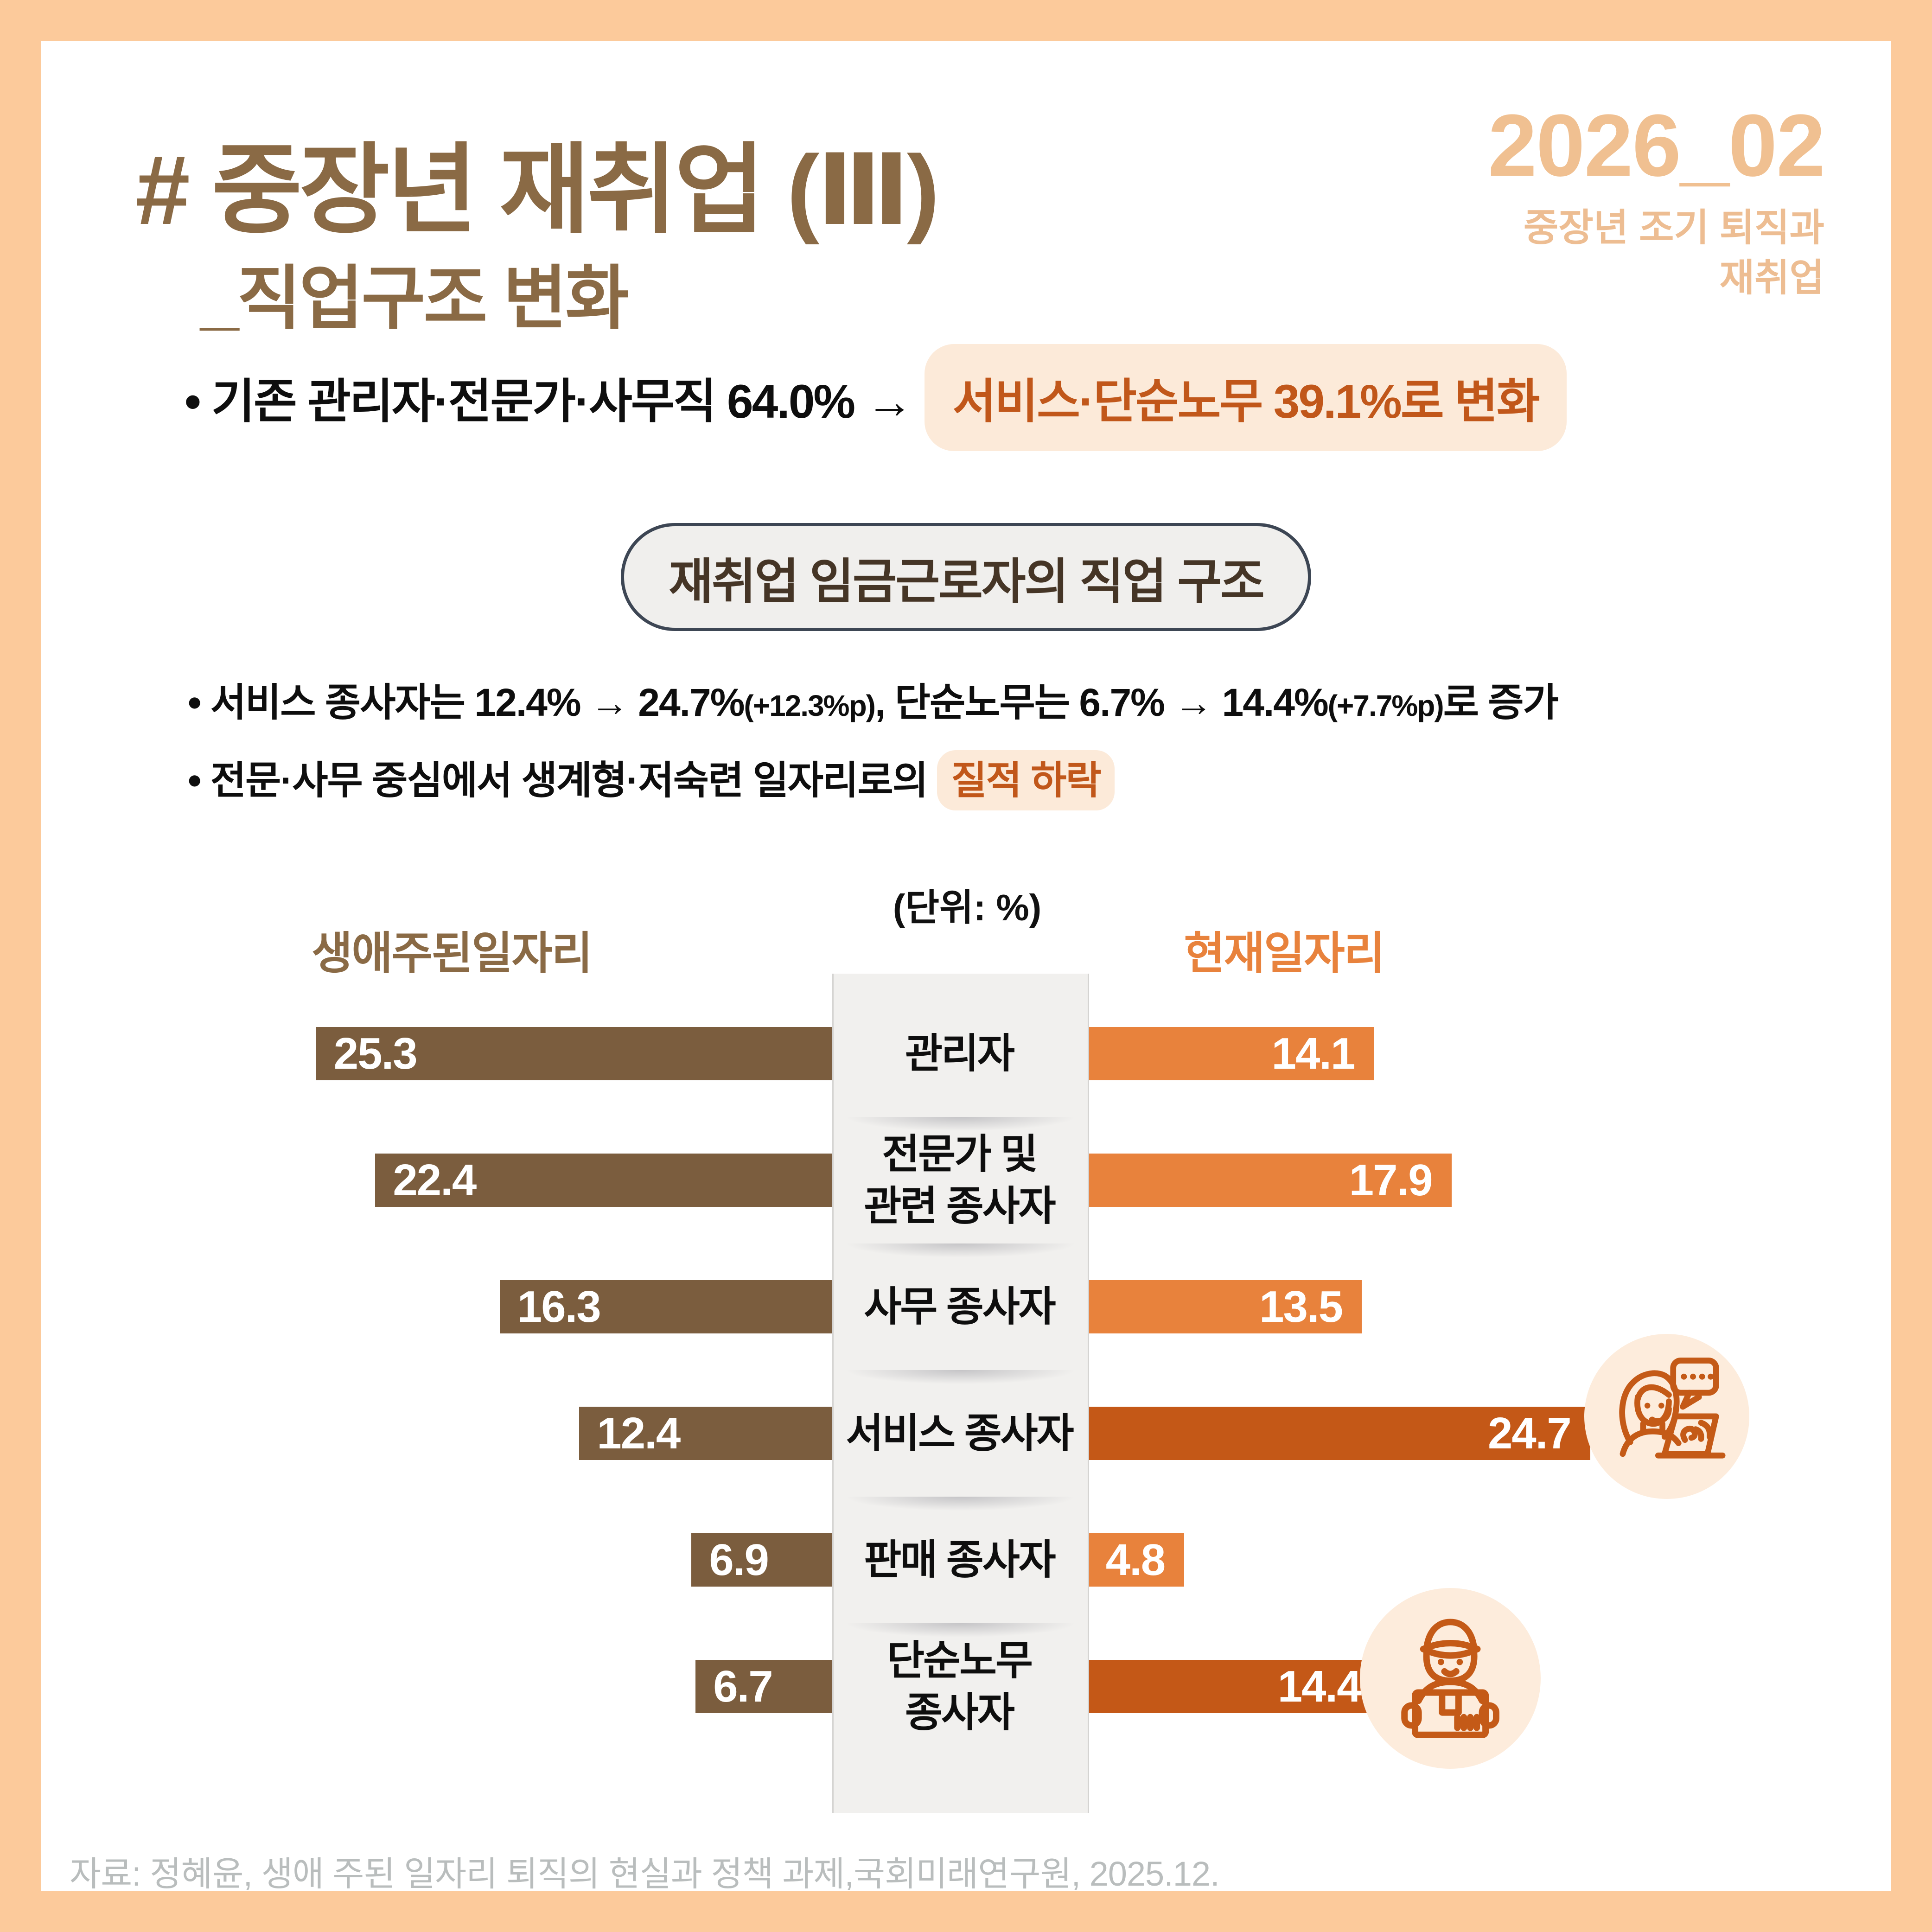 The width and height of the screenshot is (1932, 1932). I want to click on bar-value: 12.4, so click(639, 1433).